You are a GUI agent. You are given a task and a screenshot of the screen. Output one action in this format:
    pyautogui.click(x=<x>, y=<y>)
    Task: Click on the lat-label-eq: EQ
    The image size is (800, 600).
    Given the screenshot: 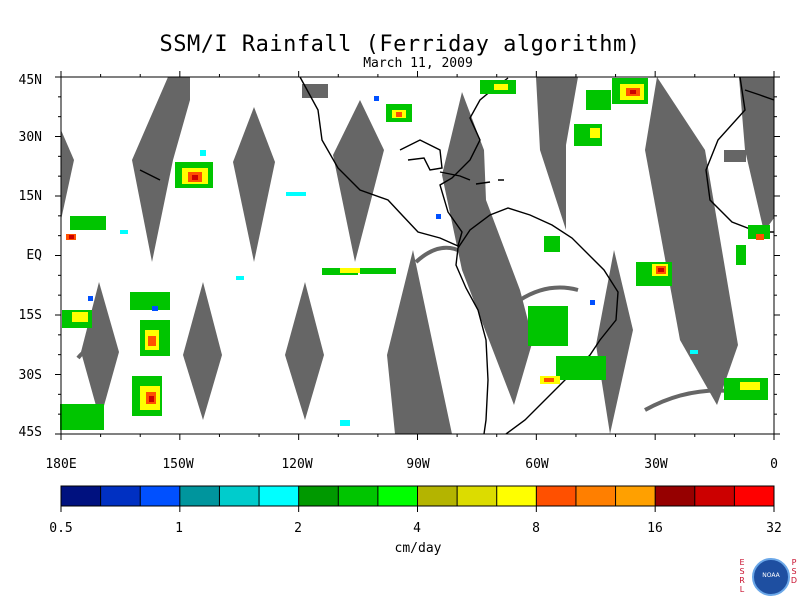 What is the action you would take?
    pyautogui.click(x=34, y=255)
    